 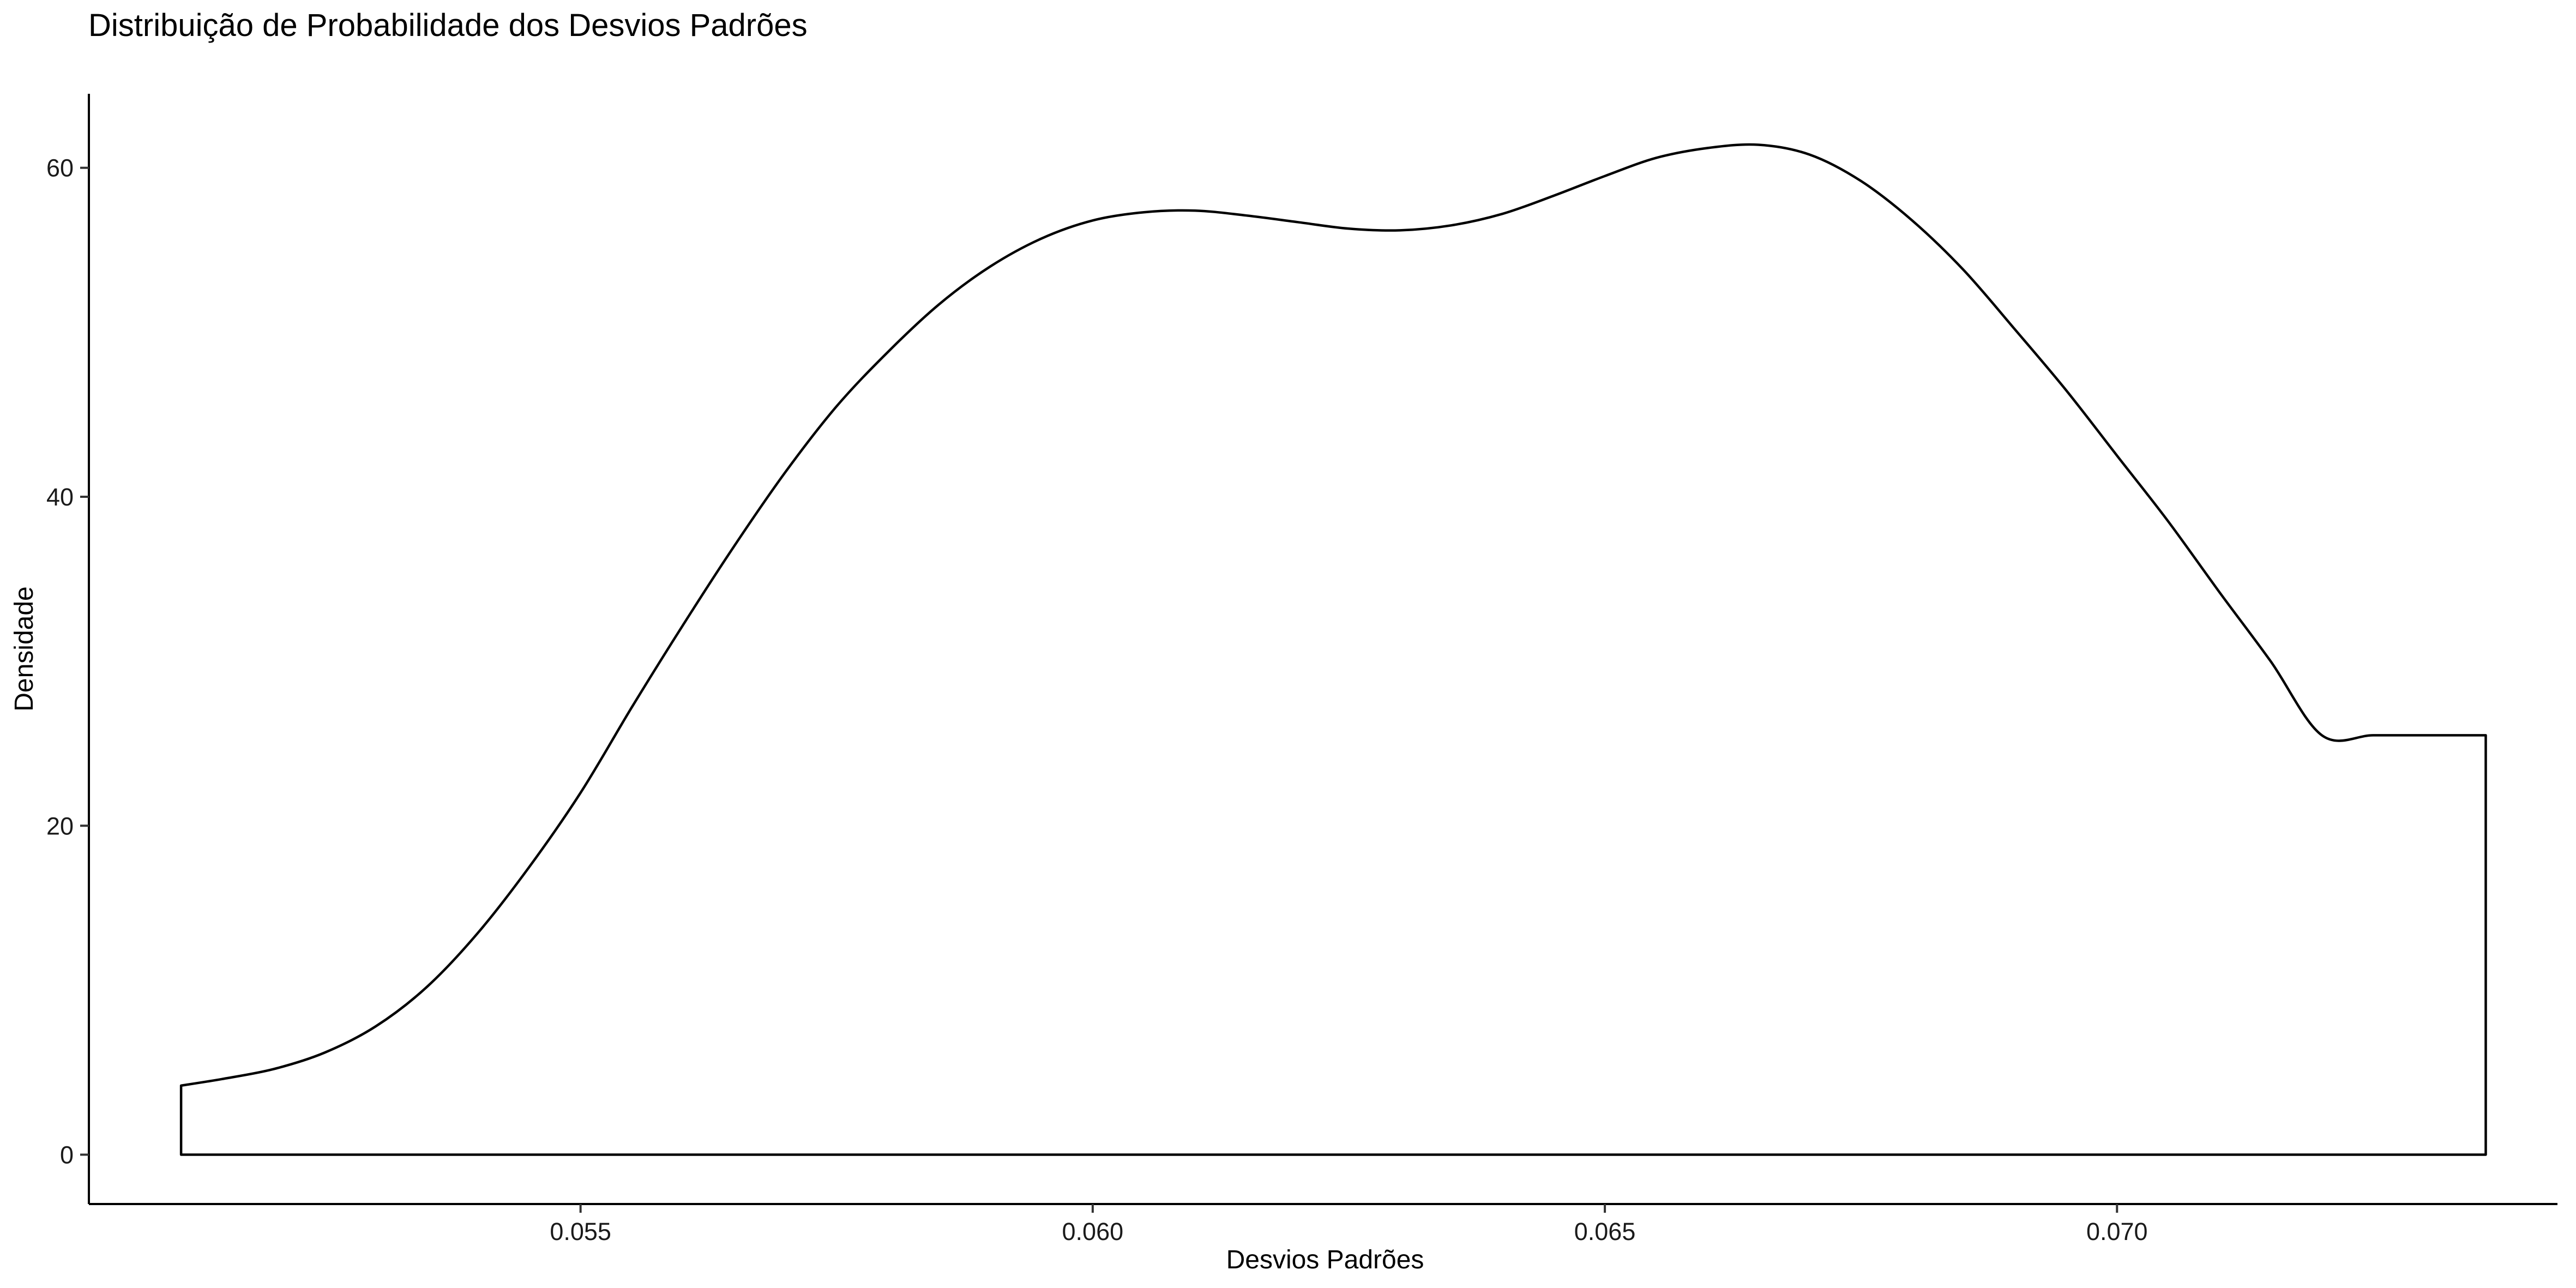 What do you see at coordinates (60, 168) in the screenshot?
I see `y-tick-label: 60` at bounding box center [60, 168].